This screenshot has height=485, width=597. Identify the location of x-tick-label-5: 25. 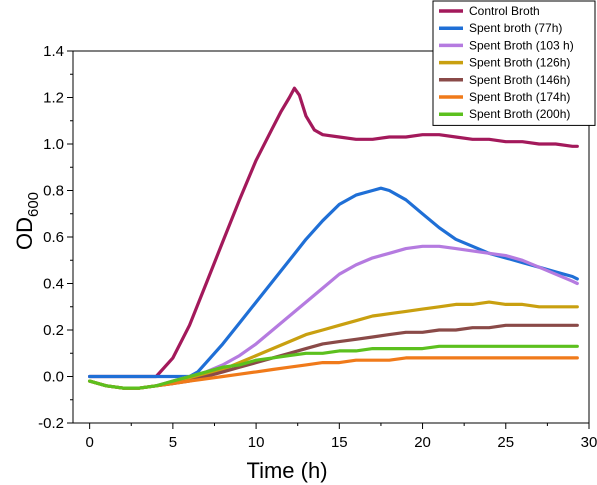
(505, 442).